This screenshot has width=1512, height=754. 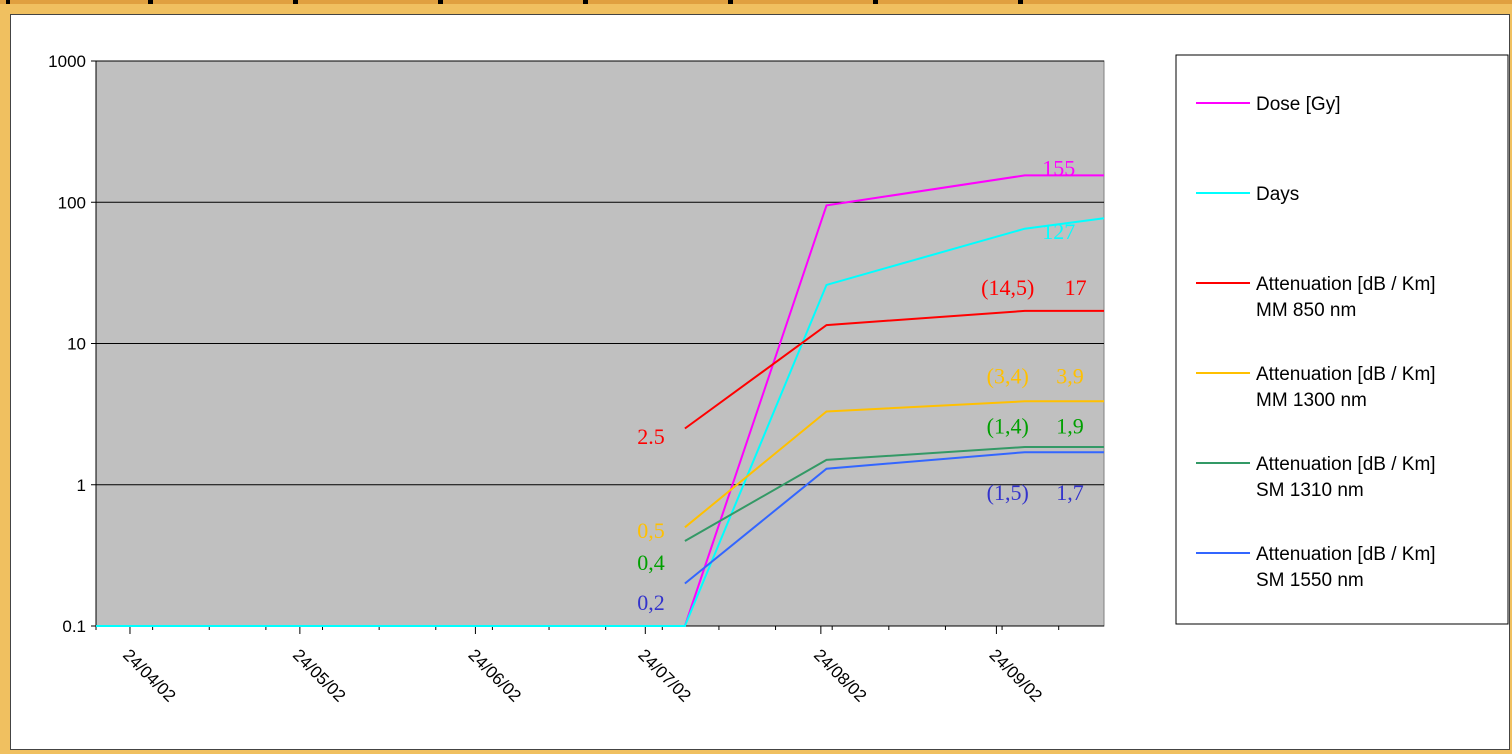 What do you see at coordinates (1008, 426) in the screenshot?
I see `data-label: (1,4)` at bounding box center [1008, 426].